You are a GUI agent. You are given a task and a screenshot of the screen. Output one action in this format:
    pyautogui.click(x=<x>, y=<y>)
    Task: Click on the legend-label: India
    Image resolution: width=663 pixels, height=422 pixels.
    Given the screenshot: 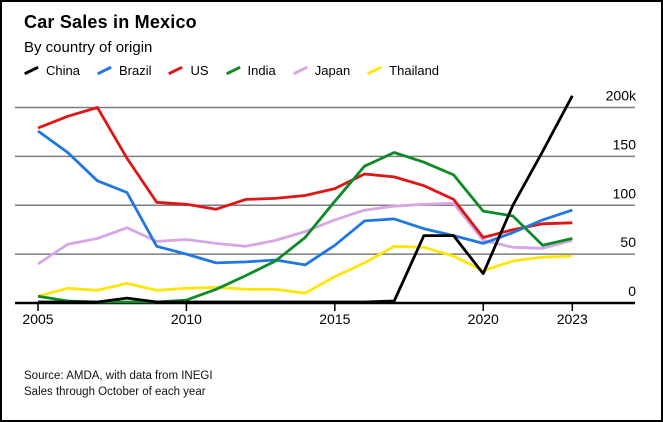 What is the action you would take?
    pyautogui.click(x=261, y=70)
    